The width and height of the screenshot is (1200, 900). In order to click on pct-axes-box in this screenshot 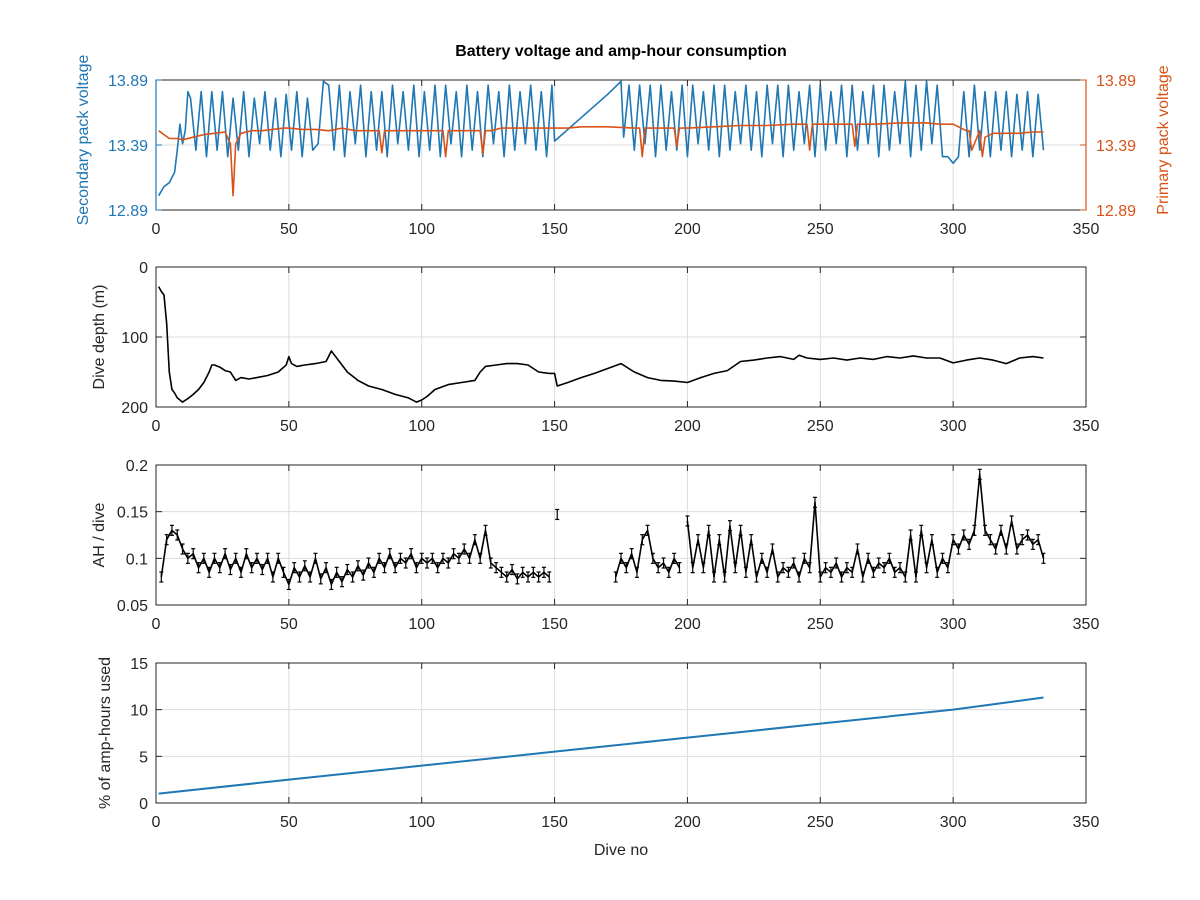, I will do `click(621, 733)`.